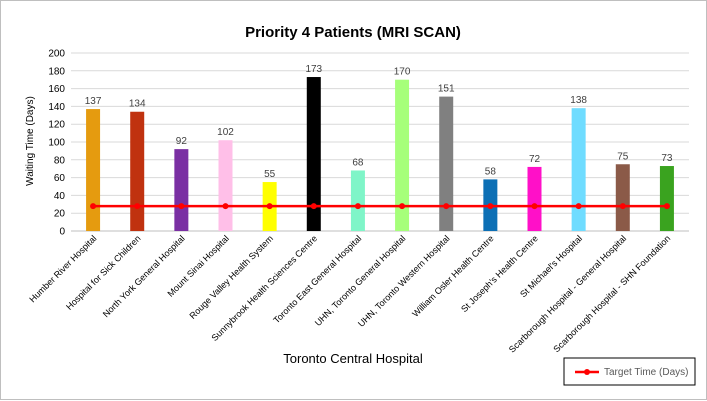 This screenshot has height=401, width=707. I want to click on y-tick-label: 20, so click(60, 214).